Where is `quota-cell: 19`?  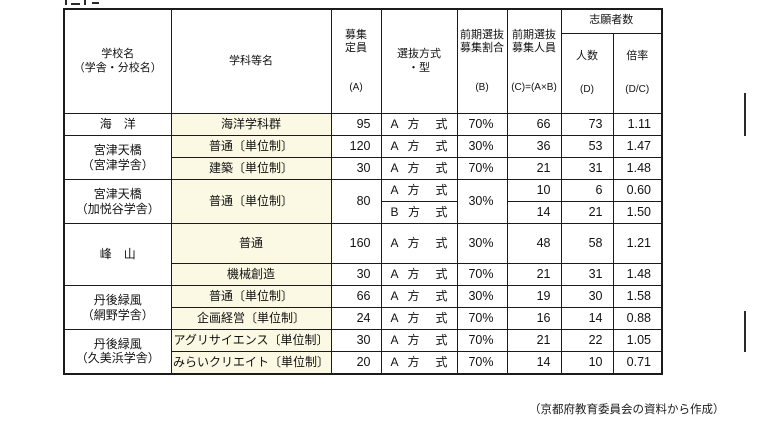 quota-cell: 19 is located at coordinates (534, 296).